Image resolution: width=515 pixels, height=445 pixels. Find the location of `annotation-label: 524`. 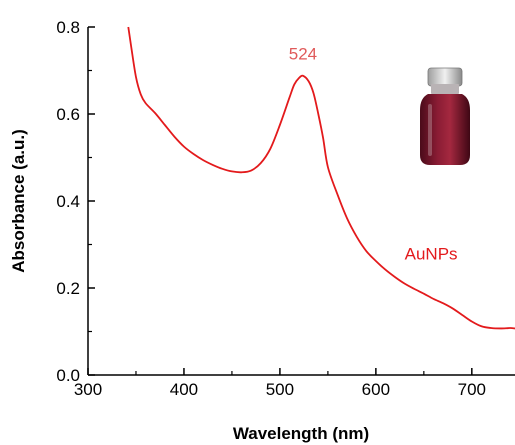

annotation-label: 524 is located at coordinates (303, 54).